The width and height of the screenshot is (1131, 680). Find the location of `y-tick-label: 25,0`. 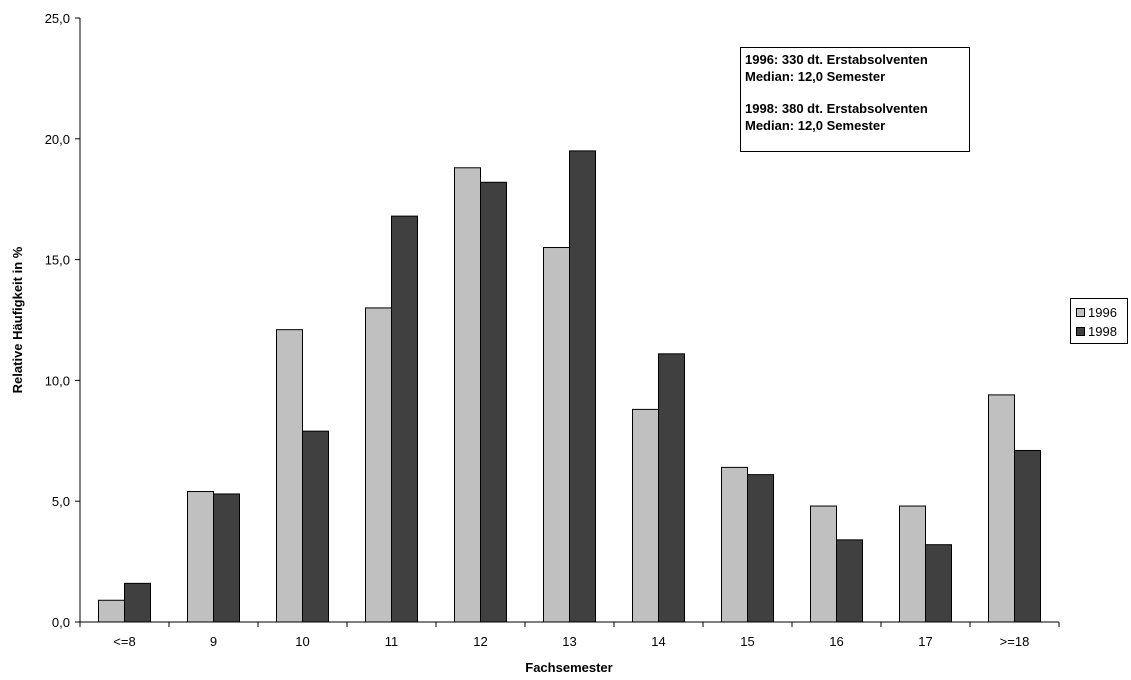

y-tick-label: 25,0 is located at coordinates (57, 18).